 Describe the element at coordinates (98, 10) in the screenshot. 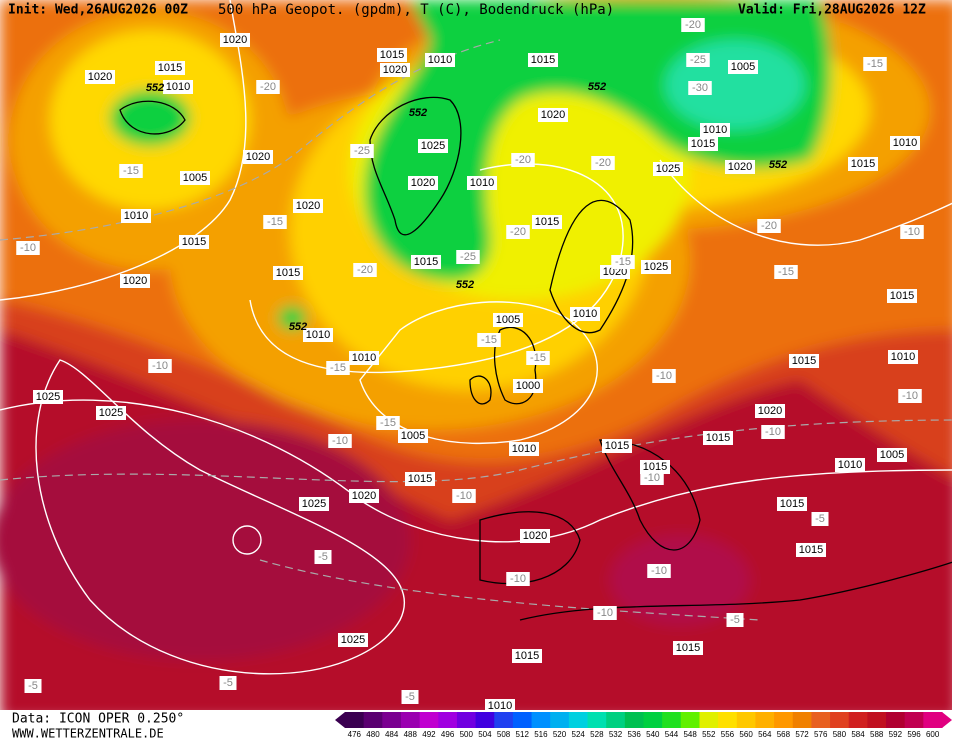

I see `init-time: Init: Wed,26AUG2026 00Z` at that location.